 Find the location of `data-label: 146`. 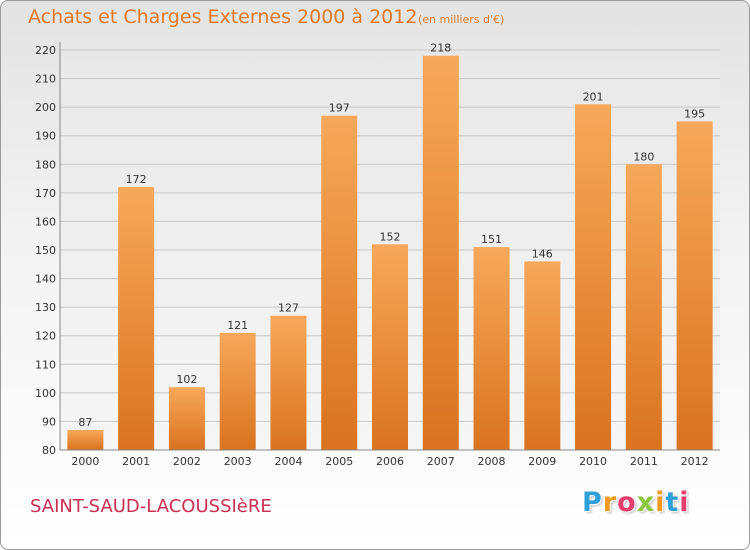

data-label: 146 is located at coordinates (542, 253).